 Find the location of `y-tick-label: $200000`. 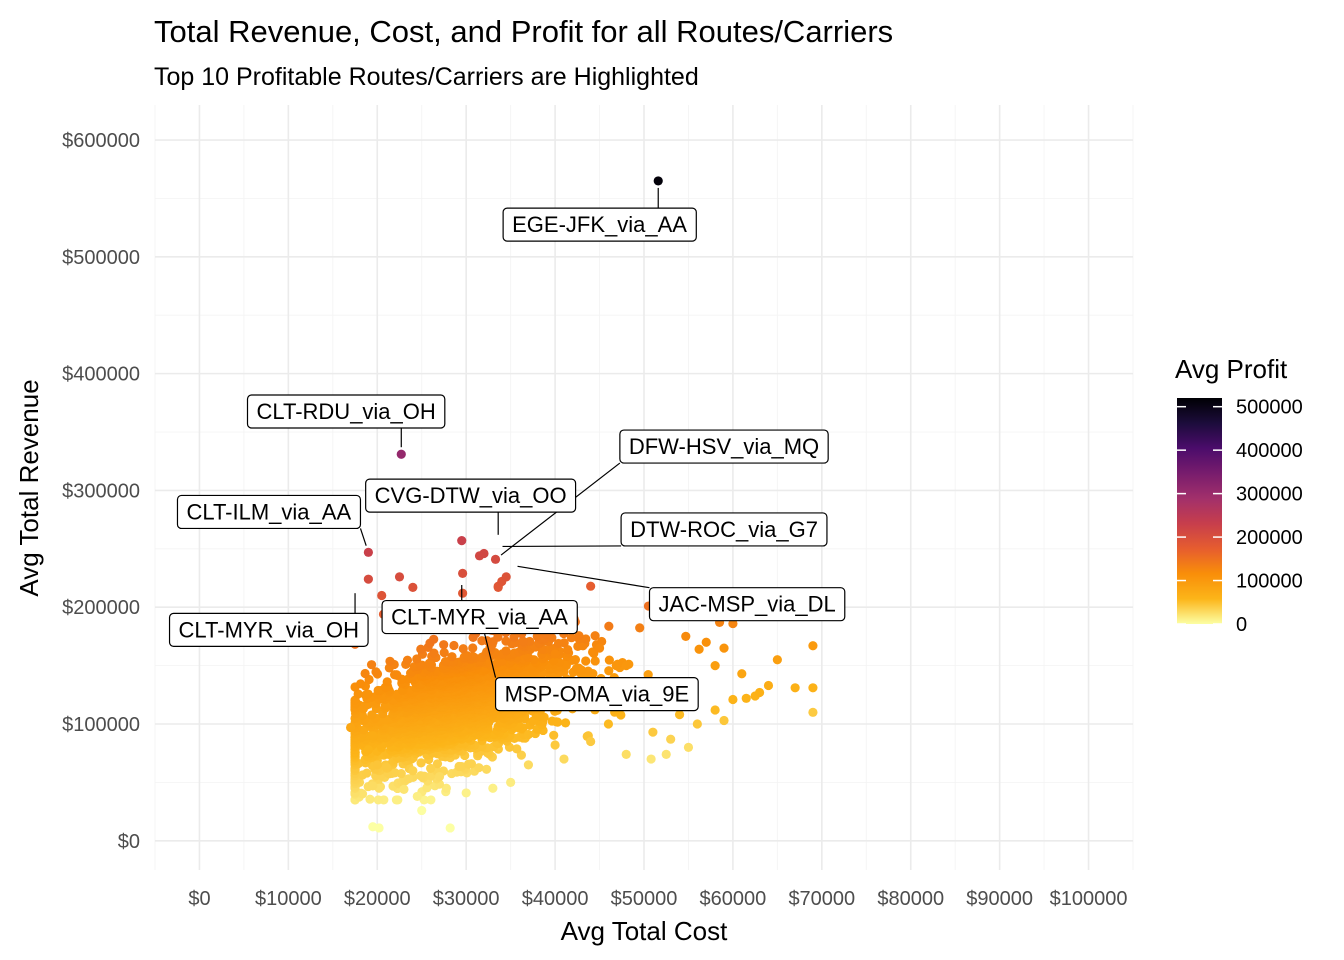

y-tick-label: $200000 is located at coordinates (101, 608).